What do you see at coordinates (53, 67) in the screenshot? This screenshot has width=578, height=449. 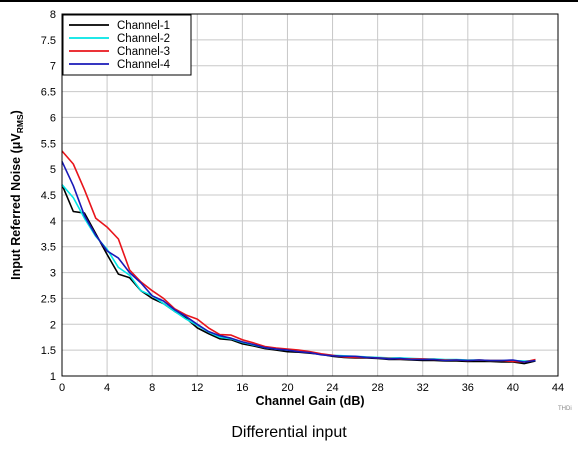 I see `y-tick-label: 7` at bounding box center [53, 67].